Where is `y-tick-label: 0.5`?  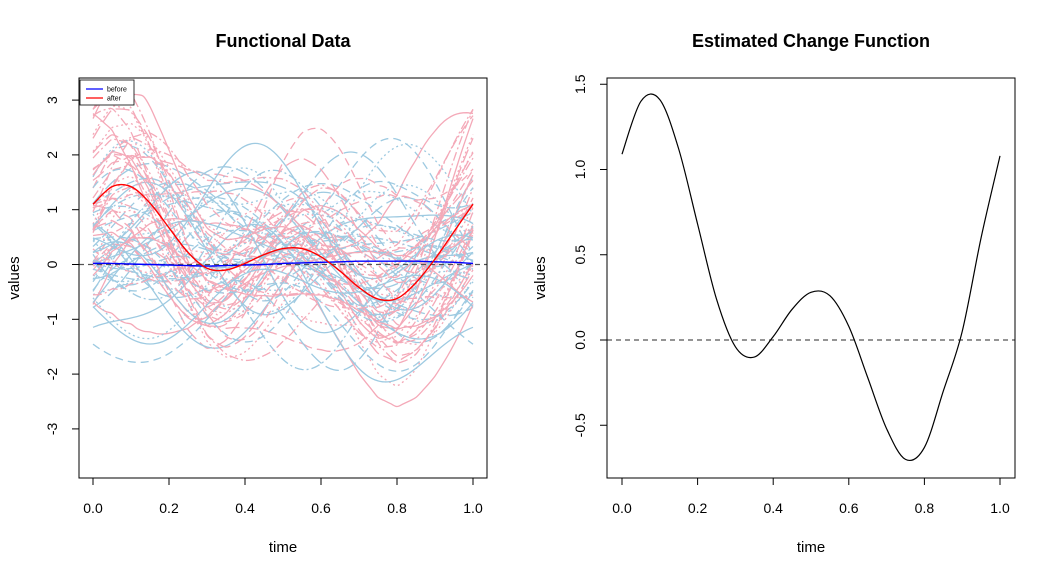
y-tick-label: 0.5 is located at coordinates (580, 255).